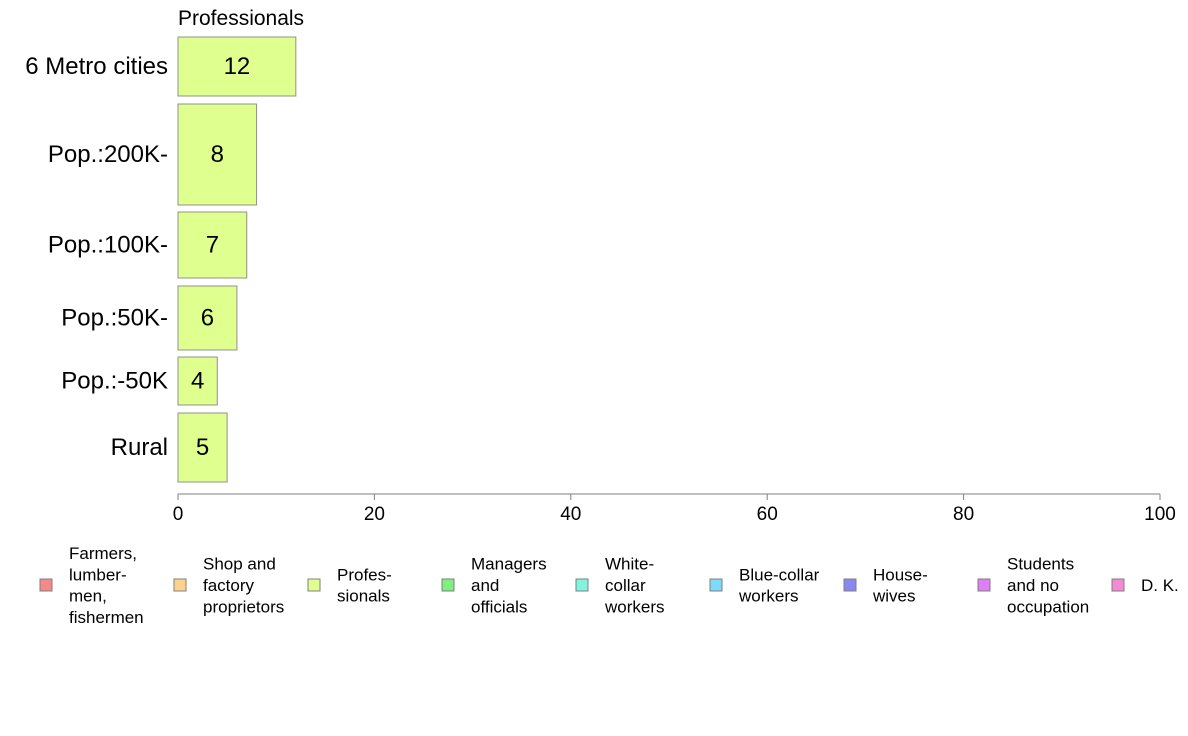 The image size is (1188, 736). Describe the element at coordinates (241, 18) in the screenshot. I see `chart-title: Professionals` at that location.